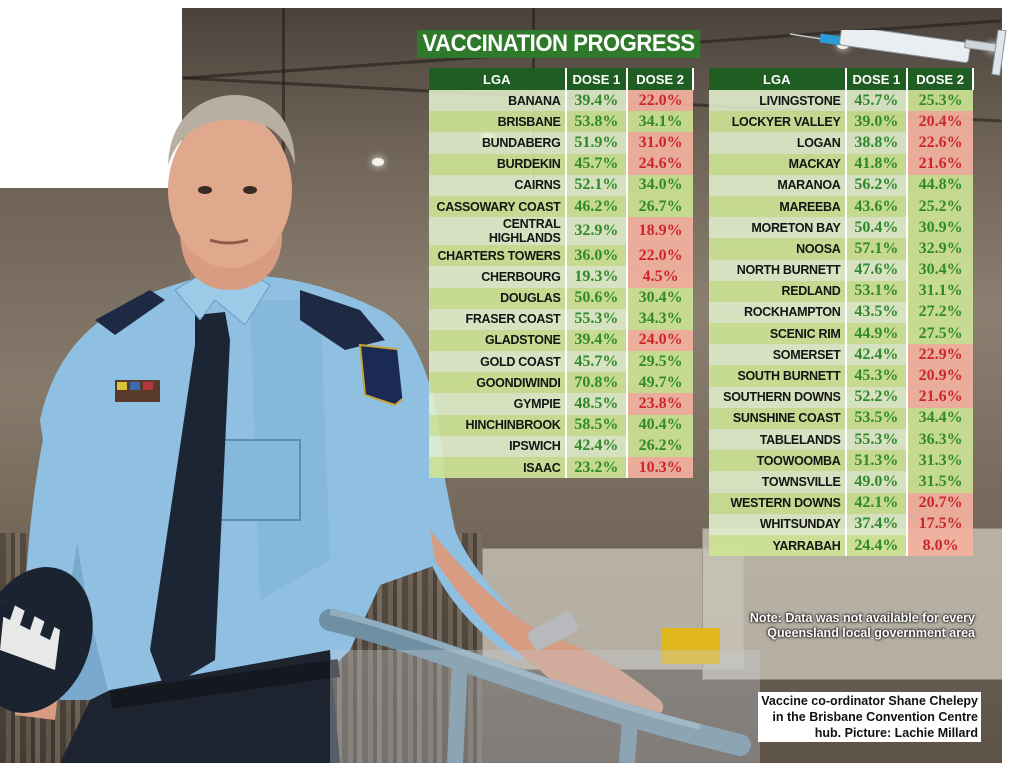 The width and height of the screenshot is (1036, 763). I want to click on dose2-cell: 26.2%, so click(660, 446).